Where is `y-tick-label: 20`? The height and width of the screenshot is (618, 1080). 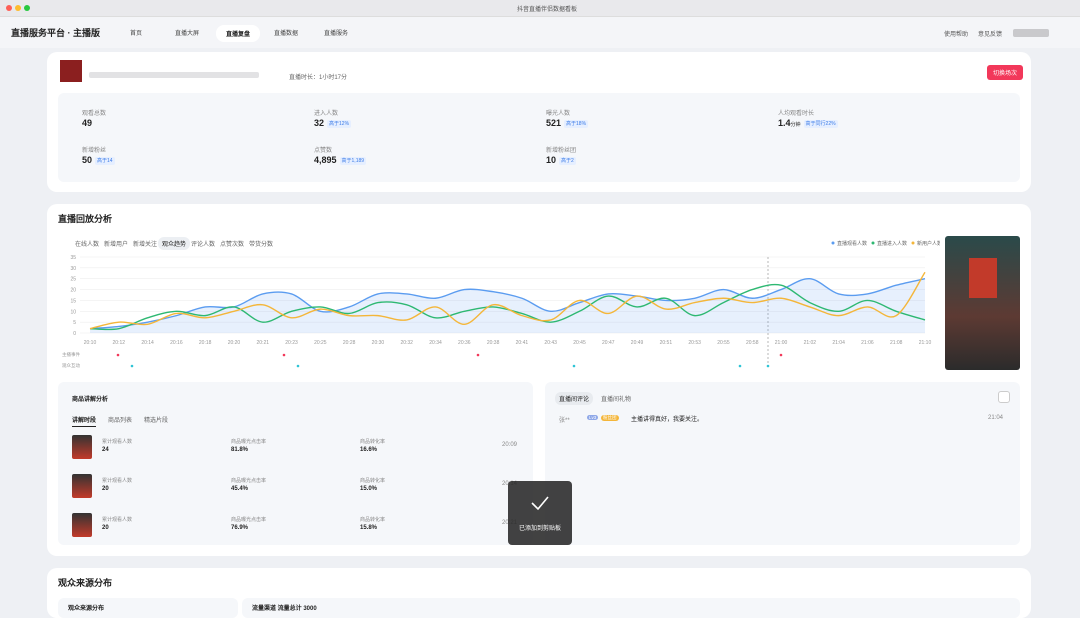 y-tick-label: 20 is located at coordinates (73, 291).